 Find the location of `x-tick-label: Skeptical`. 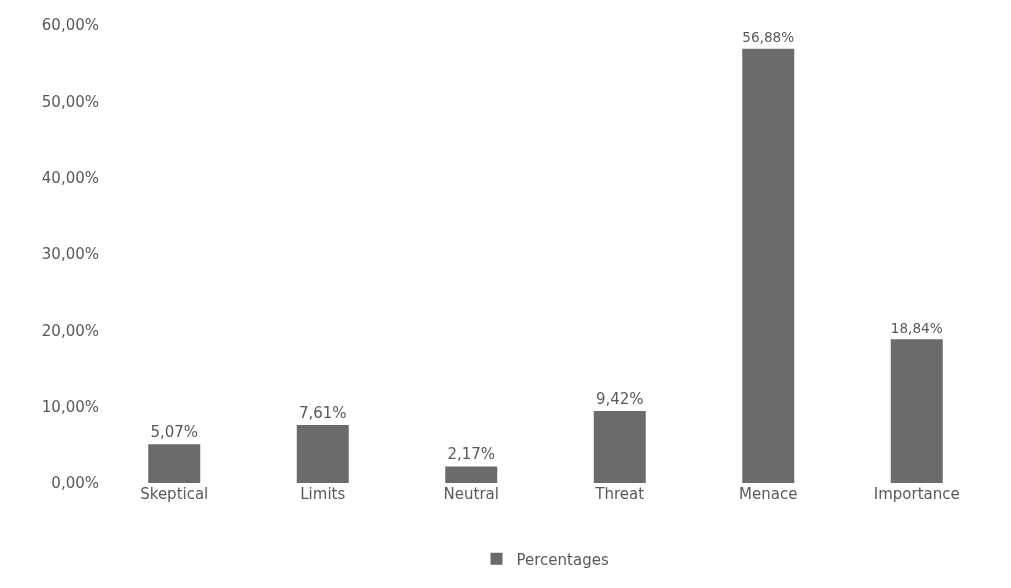

x-tick-label: Skeptical is located at coordinates (174, 494).